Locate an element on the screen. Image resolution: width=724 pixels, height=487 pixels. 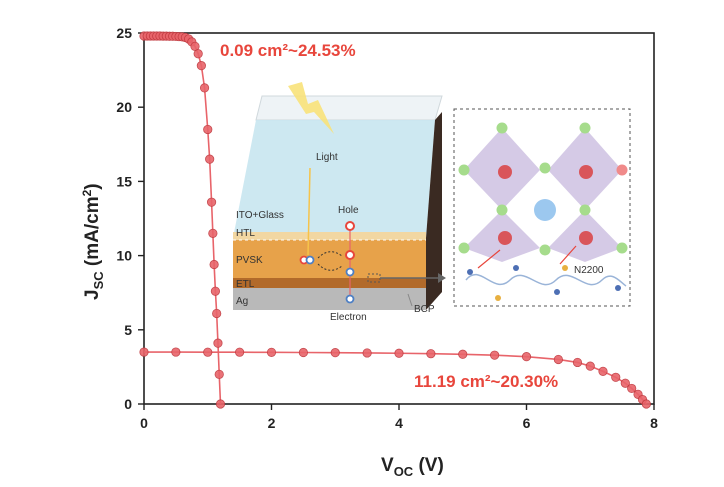
annotation-small-cell: 0.09 cm²~24.53% is located at coordinates (288, 50).